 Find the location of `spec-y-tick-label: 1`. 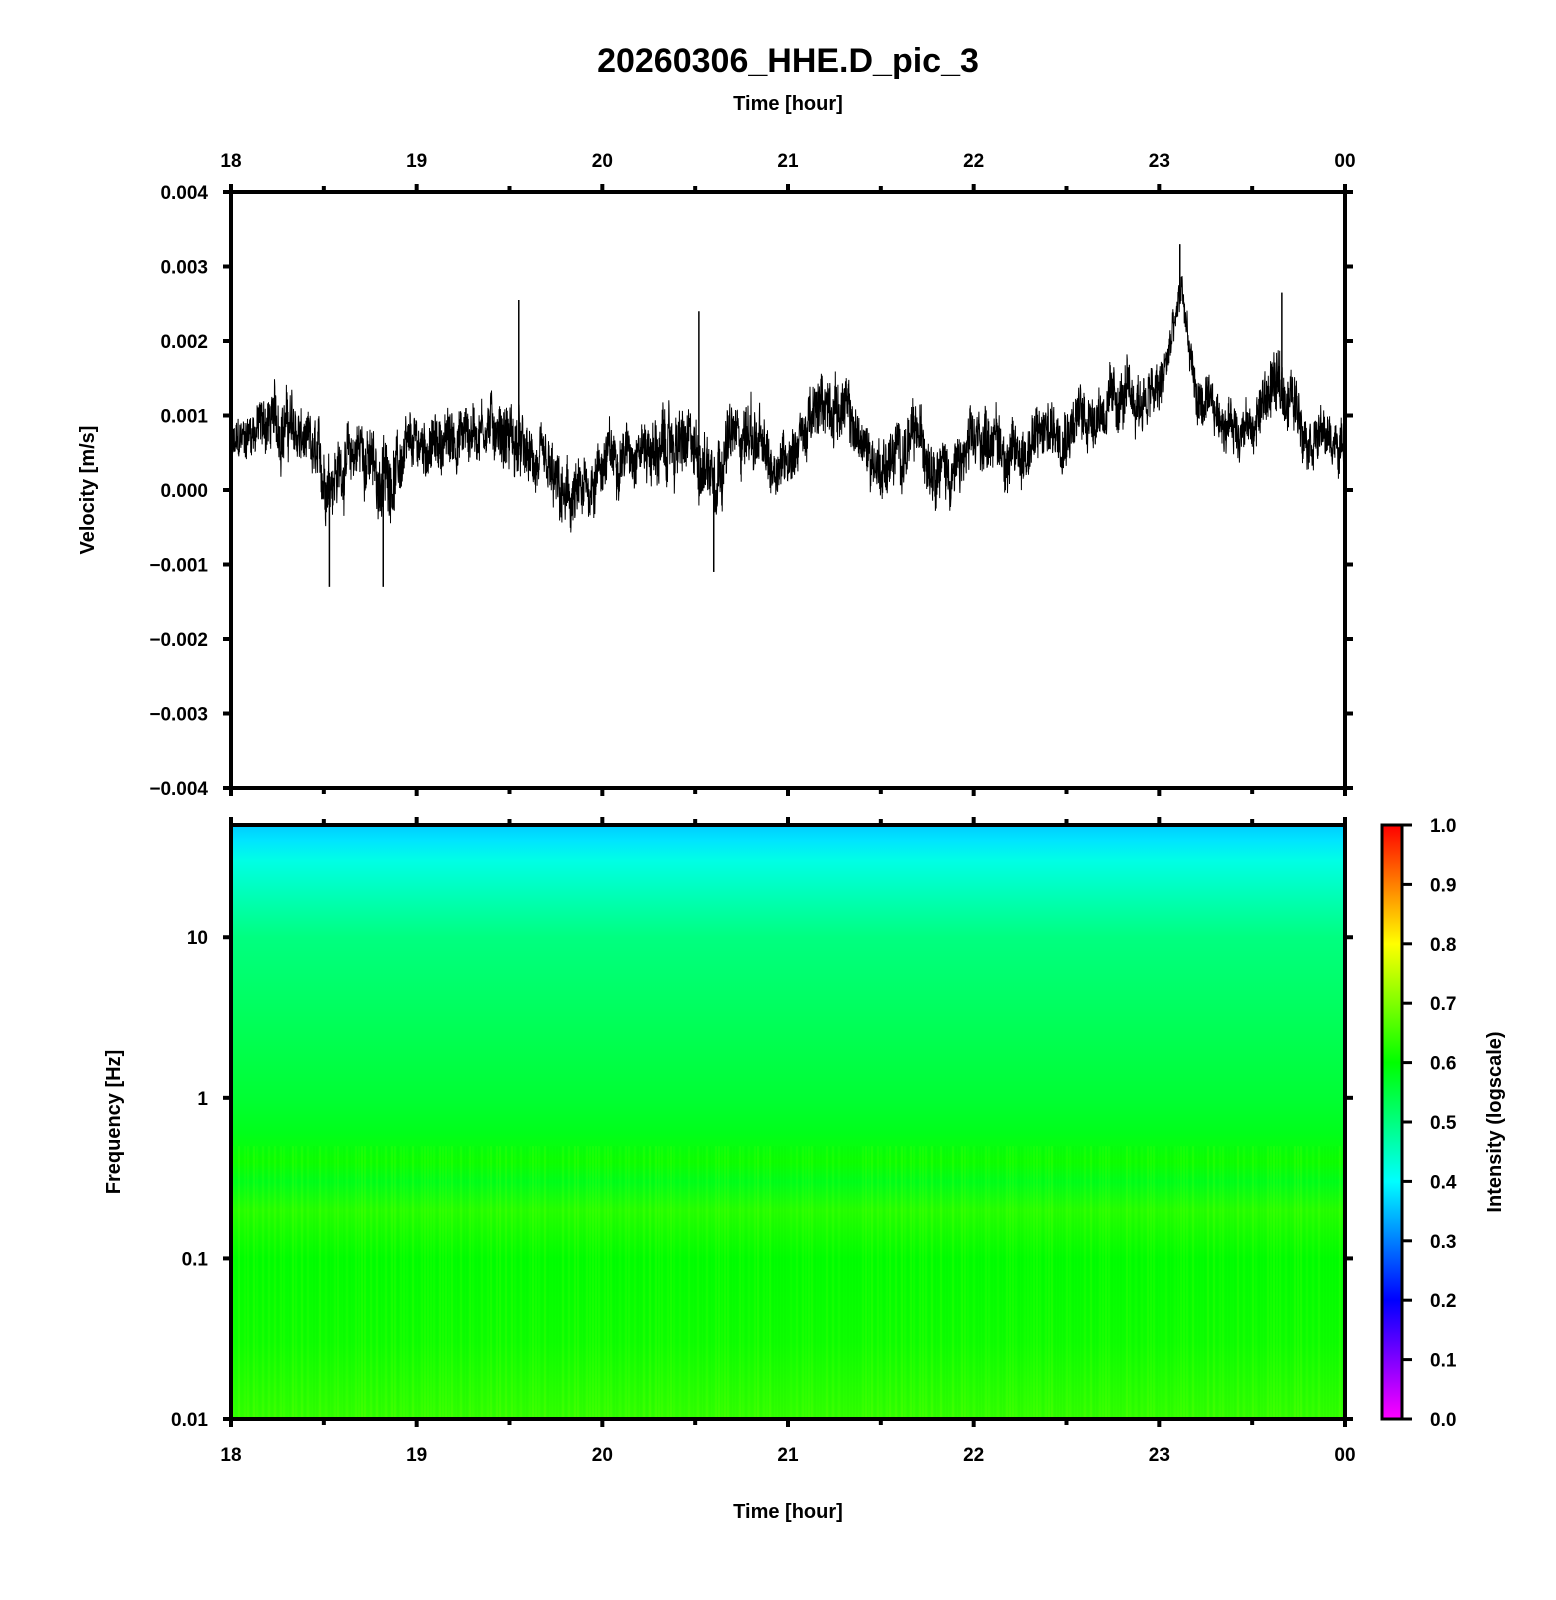

spec-y-tick-label: 1 is located at coordinates (202, 1099).